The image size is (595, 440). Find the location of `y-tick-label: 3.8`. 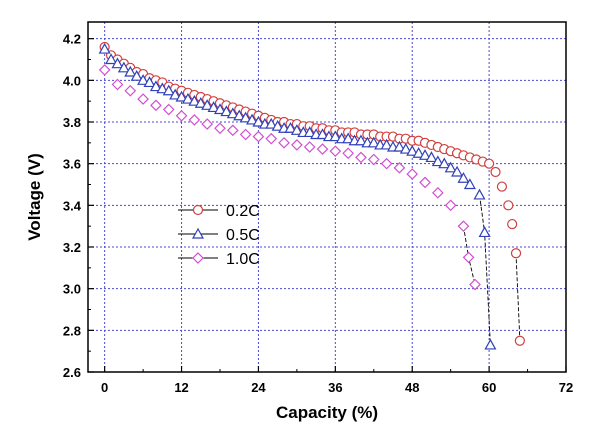

y-tick-label: 3.8 is located at coordinates (72, 122).